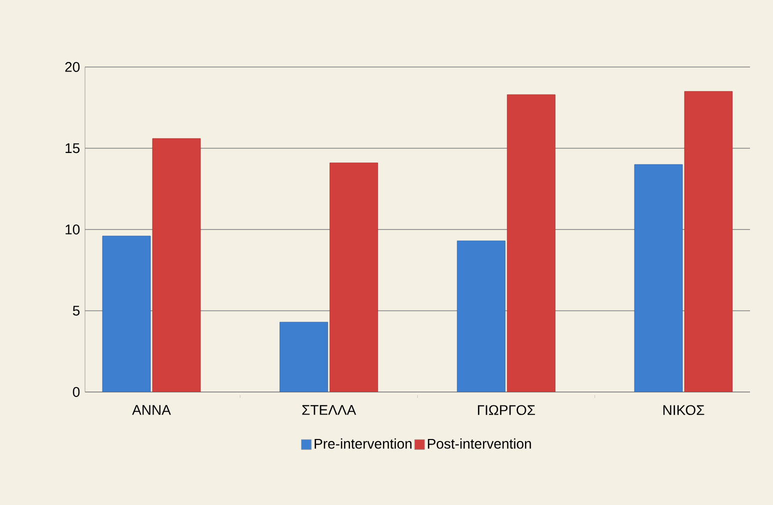 The height and width of the screenshot is (505, 773). I want to click on y-tick-label: 15, so click(73, 148).